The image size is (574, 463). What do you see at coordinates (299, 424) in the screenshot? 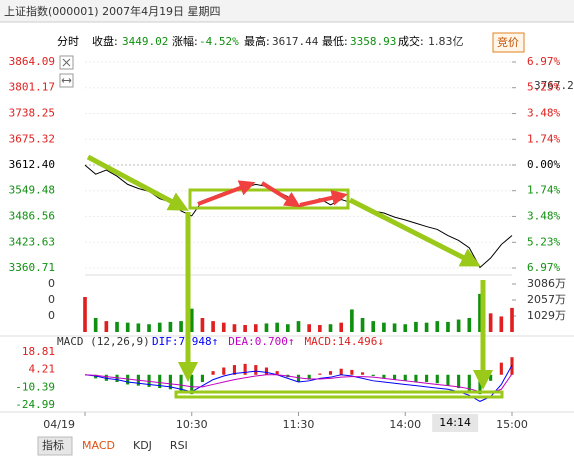
I see `x-tick-label: 11:30` at bounding box center [299, 424].